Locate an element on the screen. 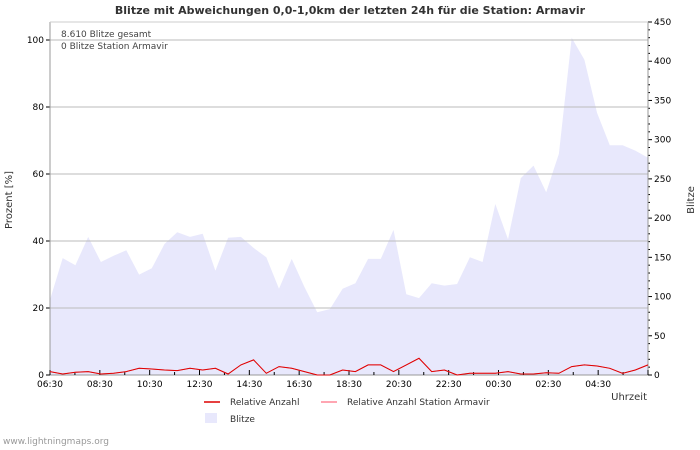 The width and height of the screenshot is (700, 450). x-tick-label: 14:30 is located at coordinates (249, 385).